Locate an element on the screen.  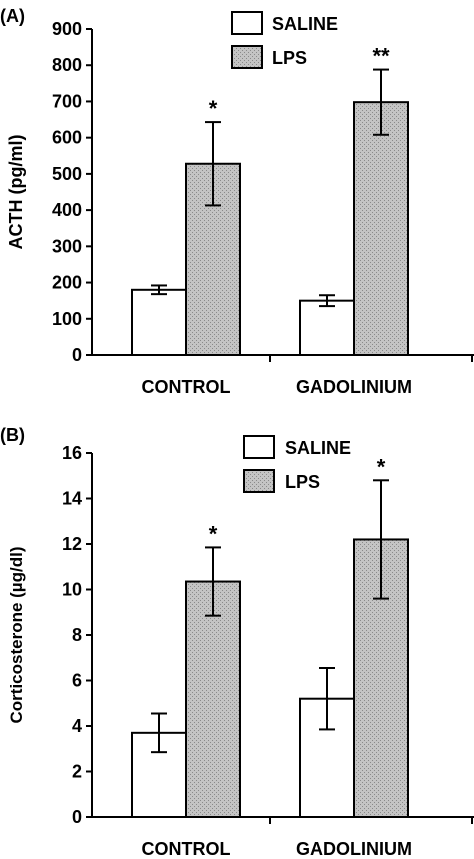
y-axis-title: ACTH (pg/ml) is located at coordinates (16, 192).